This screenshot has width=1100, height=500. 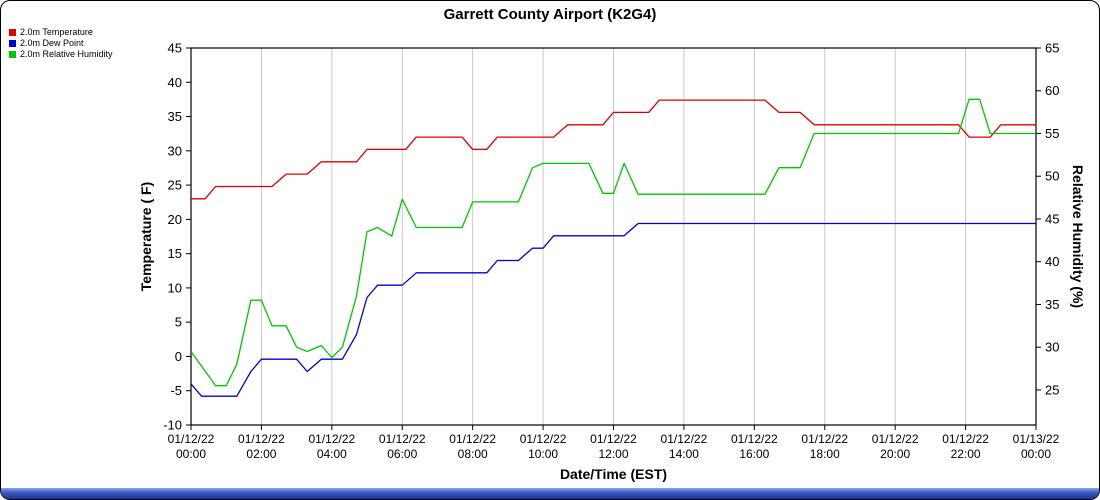 I want to click on legend-item-dew-point: 2.0m Dew Point, so click(x=61, y=43).